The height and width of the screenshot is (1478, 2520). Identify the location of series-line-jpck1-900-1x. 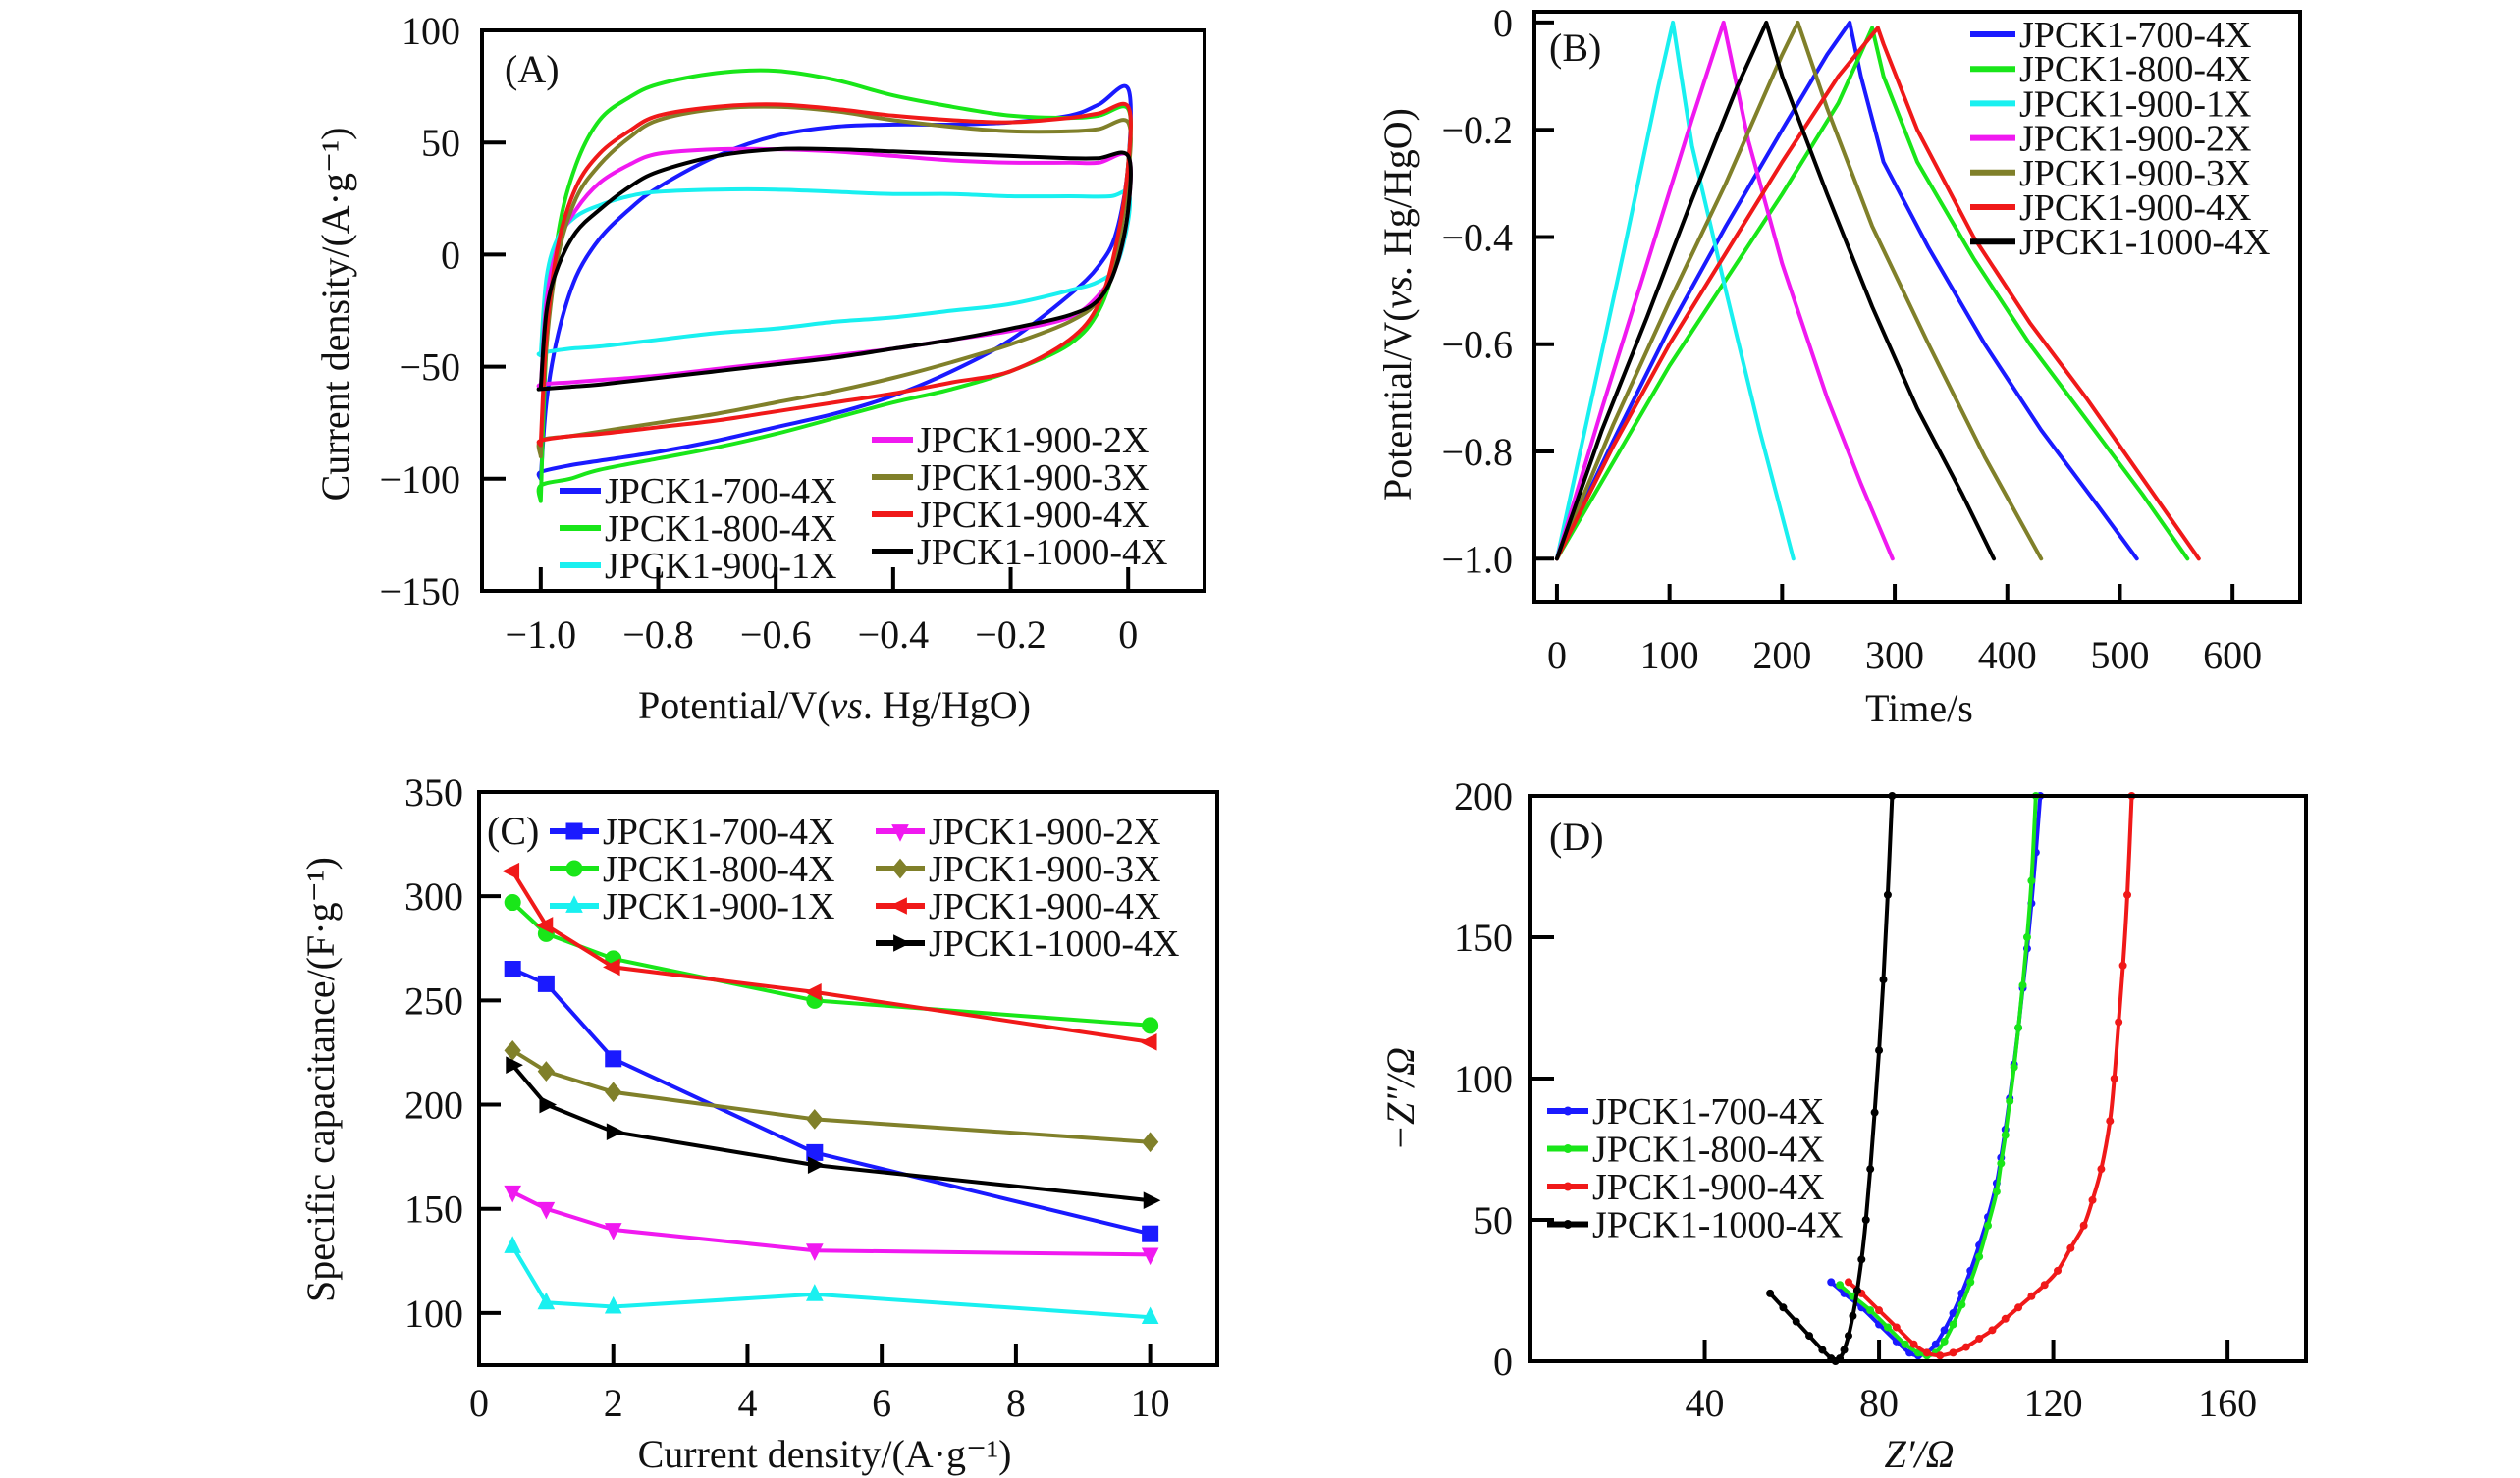
(834, 272).